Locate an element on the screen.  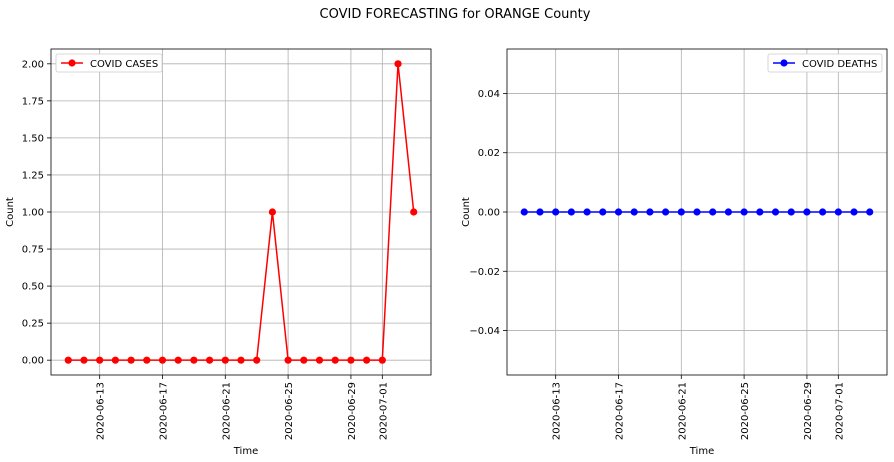
y-tick-label: 0.75 is located at coordinates (33, 250).